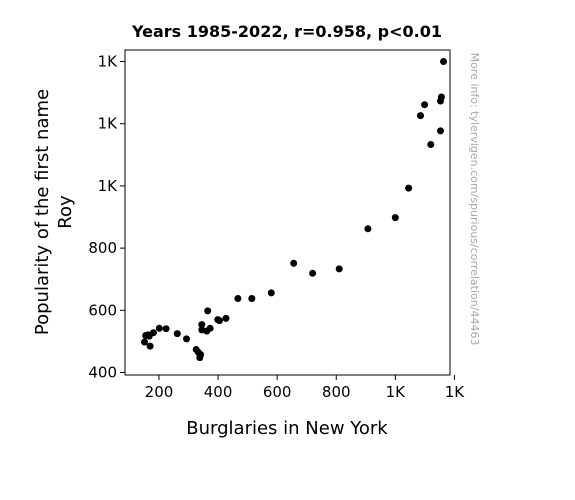 Image resolution: width=575 pixels, height=500 pixels. I want to click on y-axis-ticks: 400 600 800 1K 1K 1K, so click(106, 217).